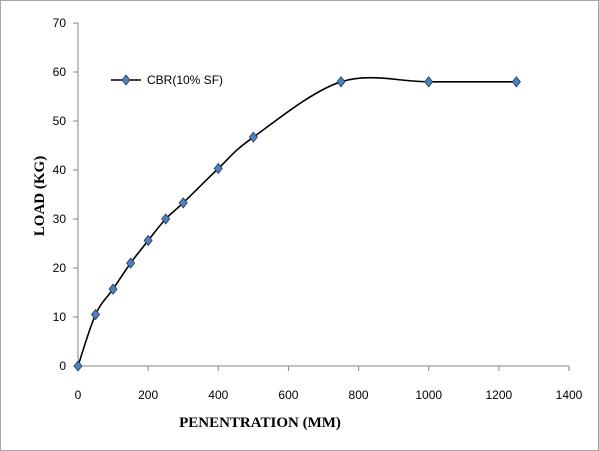 This screenshot has width=599, height=451. Describe the element at coordinates (428, 395) in the screenshot. I see `x-tick-label: 1000` at that location.